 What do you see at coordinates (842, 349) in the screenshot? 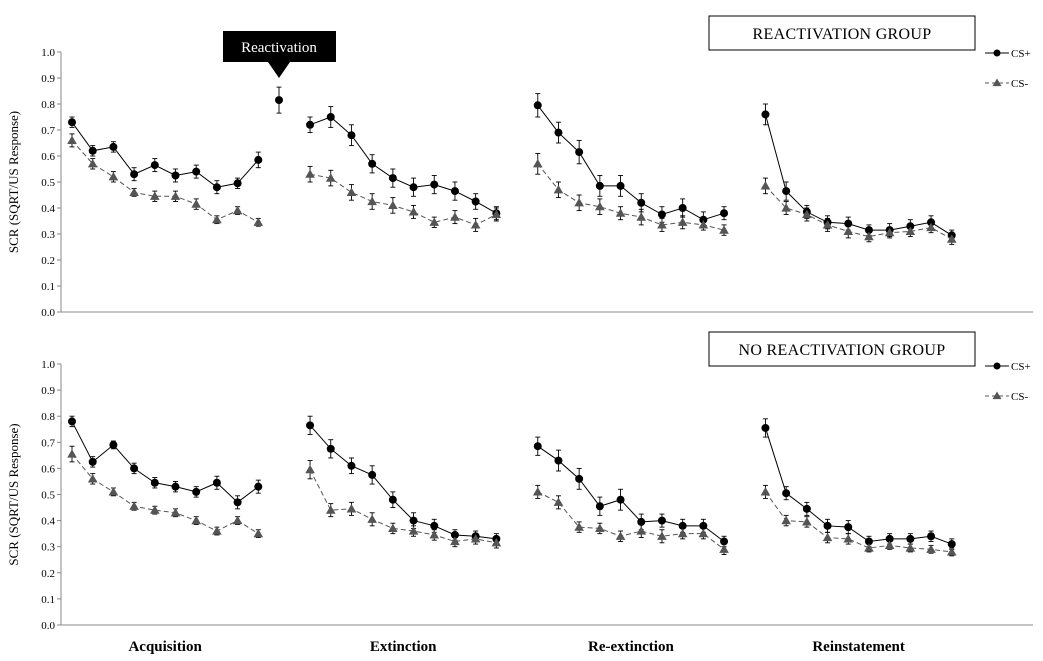
I see `group-title-box` at bounding box center [842, 349].